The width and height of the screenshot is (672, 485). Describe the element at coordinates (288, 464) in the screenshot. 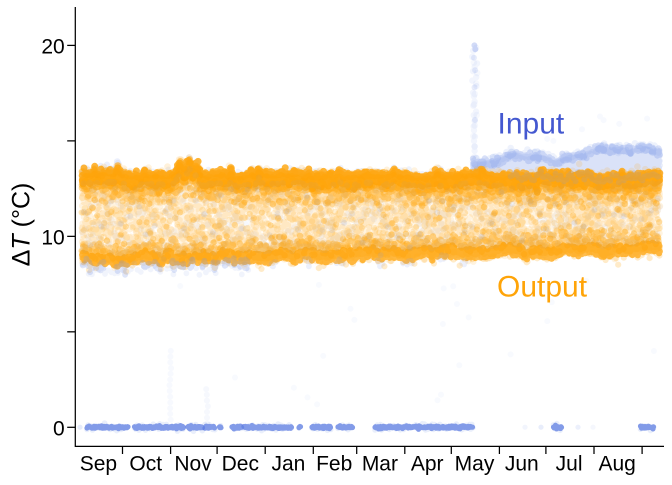

I see `svg-text: Jan` at that location.